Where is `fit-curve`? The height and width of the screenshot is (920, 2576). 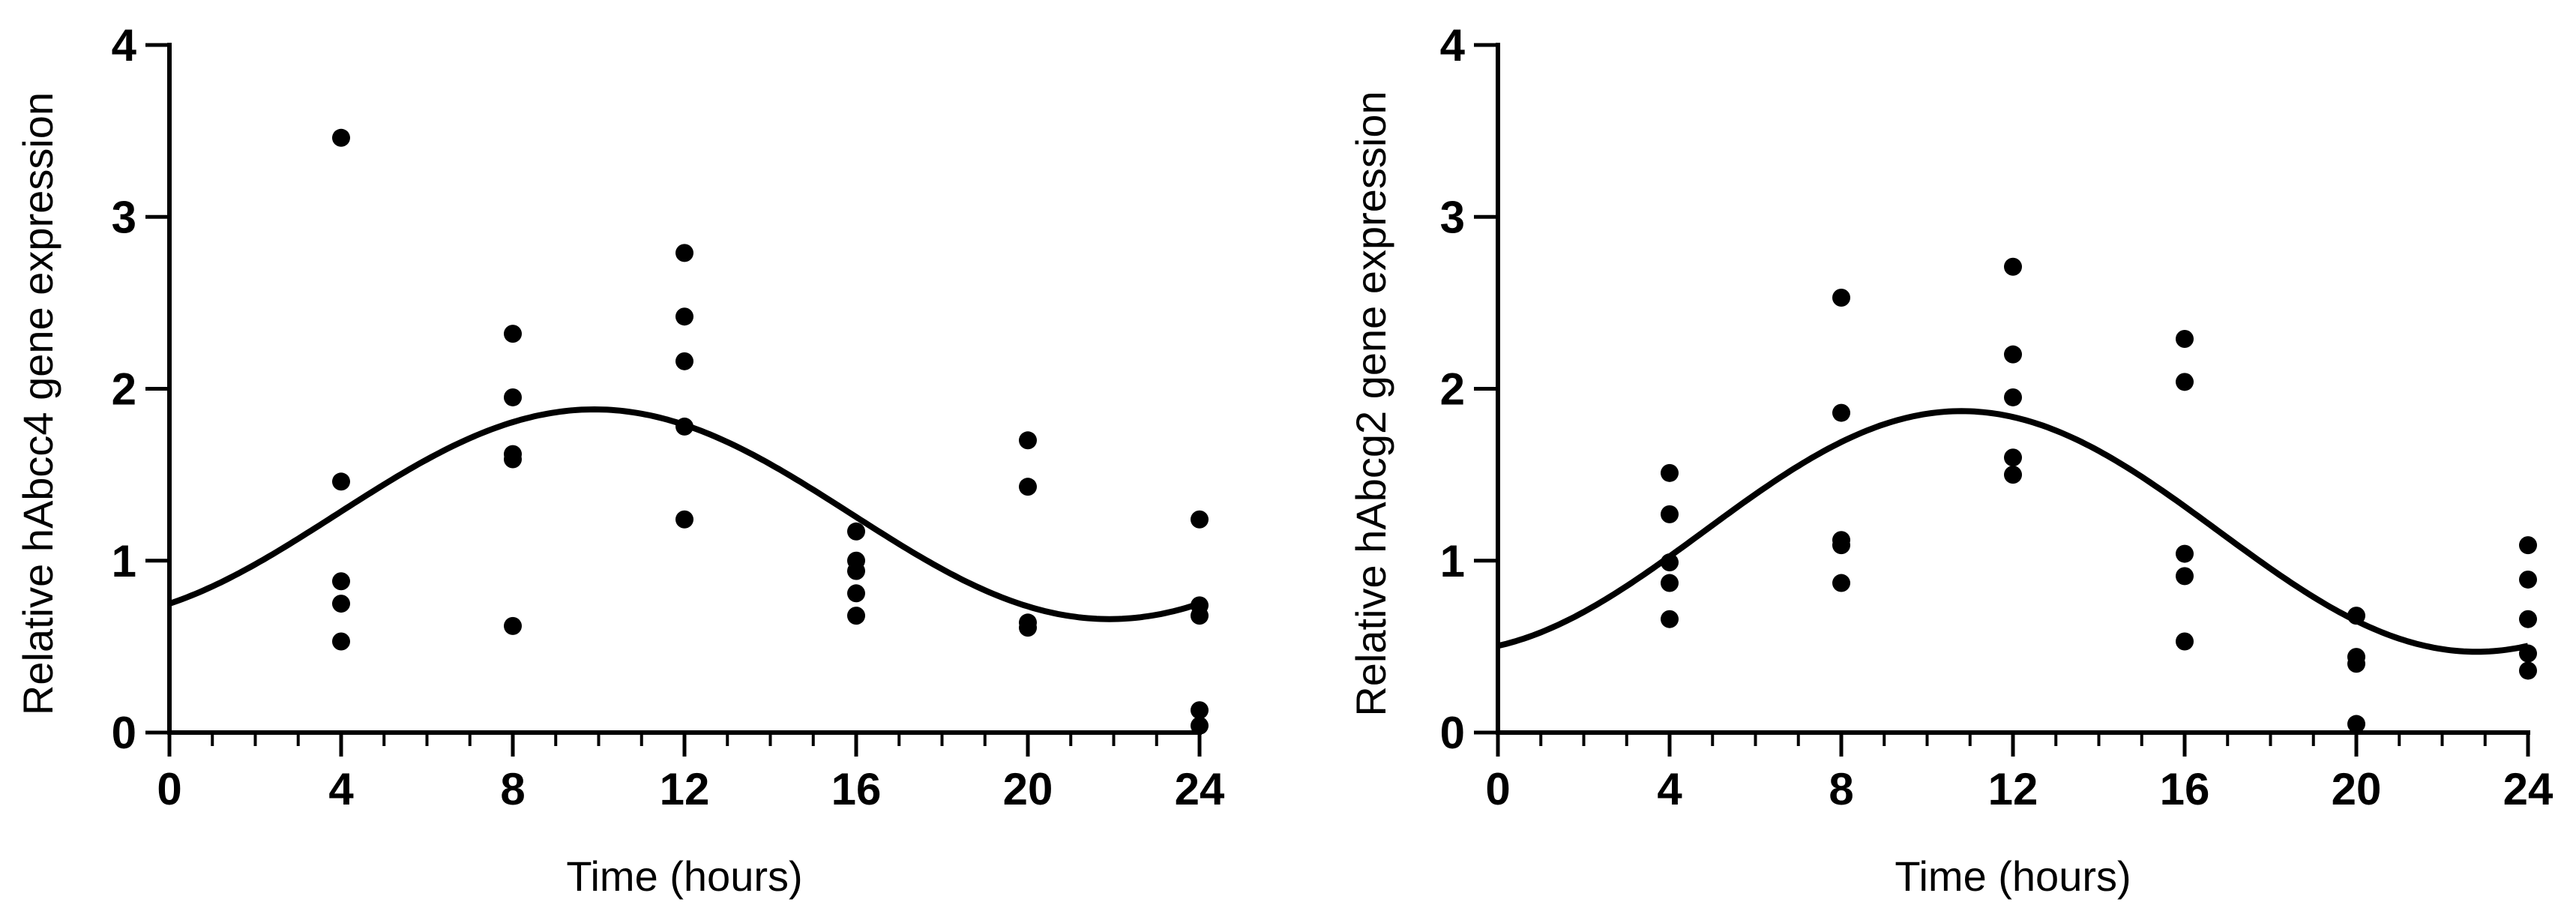
fit-curve is located at coordinates (2013, 531).